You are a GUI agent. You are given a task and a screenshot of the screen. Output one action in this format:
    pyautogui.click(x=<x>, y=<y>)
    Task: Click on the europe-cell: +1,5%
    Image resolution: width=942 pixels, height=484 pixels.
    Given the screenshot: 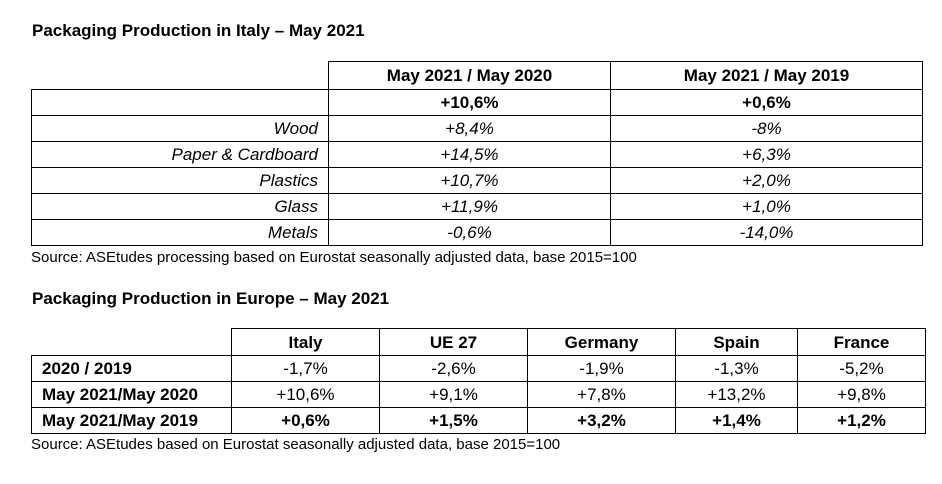 What is the action you would take?
    pyautogui.click(x=453, y=420)
    